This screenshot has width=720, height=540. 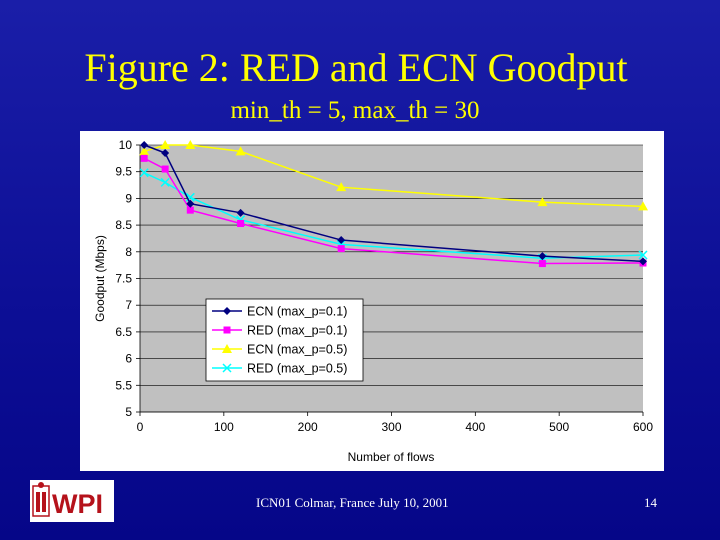 I want to click on y-tick-label: 6.5, so click(x=123, y=332).